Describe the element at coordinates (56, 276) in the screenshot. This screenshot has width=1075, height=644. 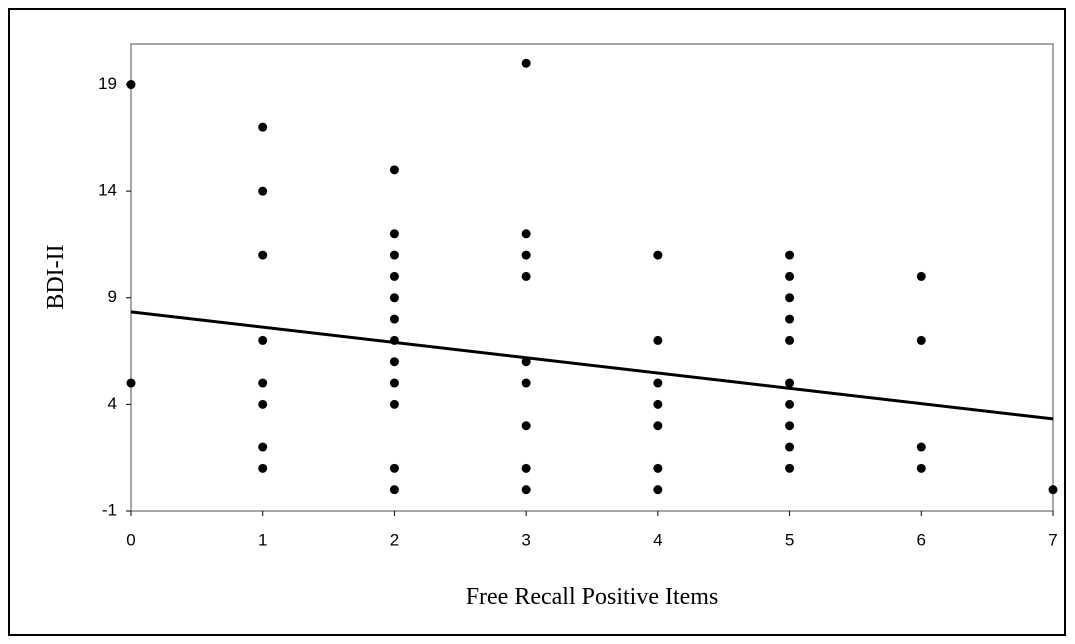
I see `y-axis-title: BDI-II` at that location.